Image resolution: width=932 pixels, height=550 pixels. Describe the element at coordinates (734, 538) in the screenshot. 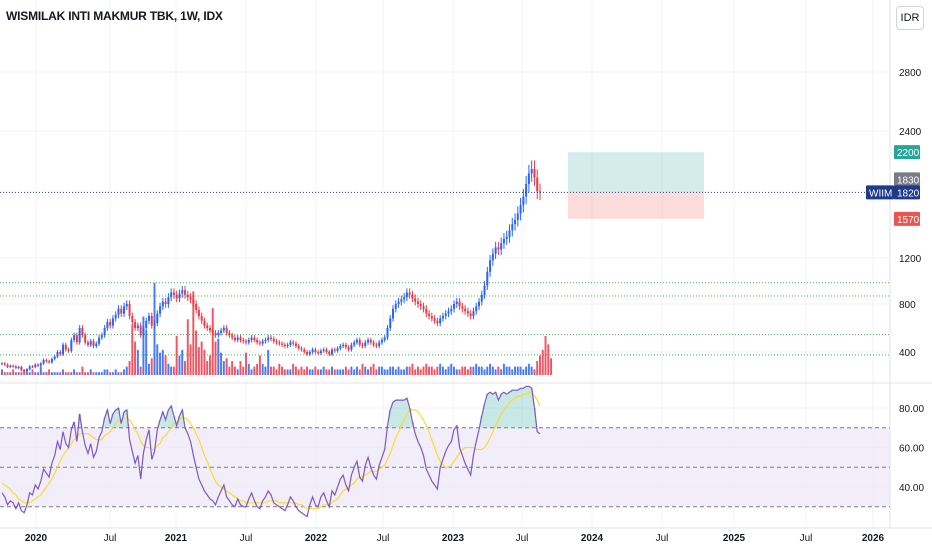

I see `time-tick-label: 2025` at that location.